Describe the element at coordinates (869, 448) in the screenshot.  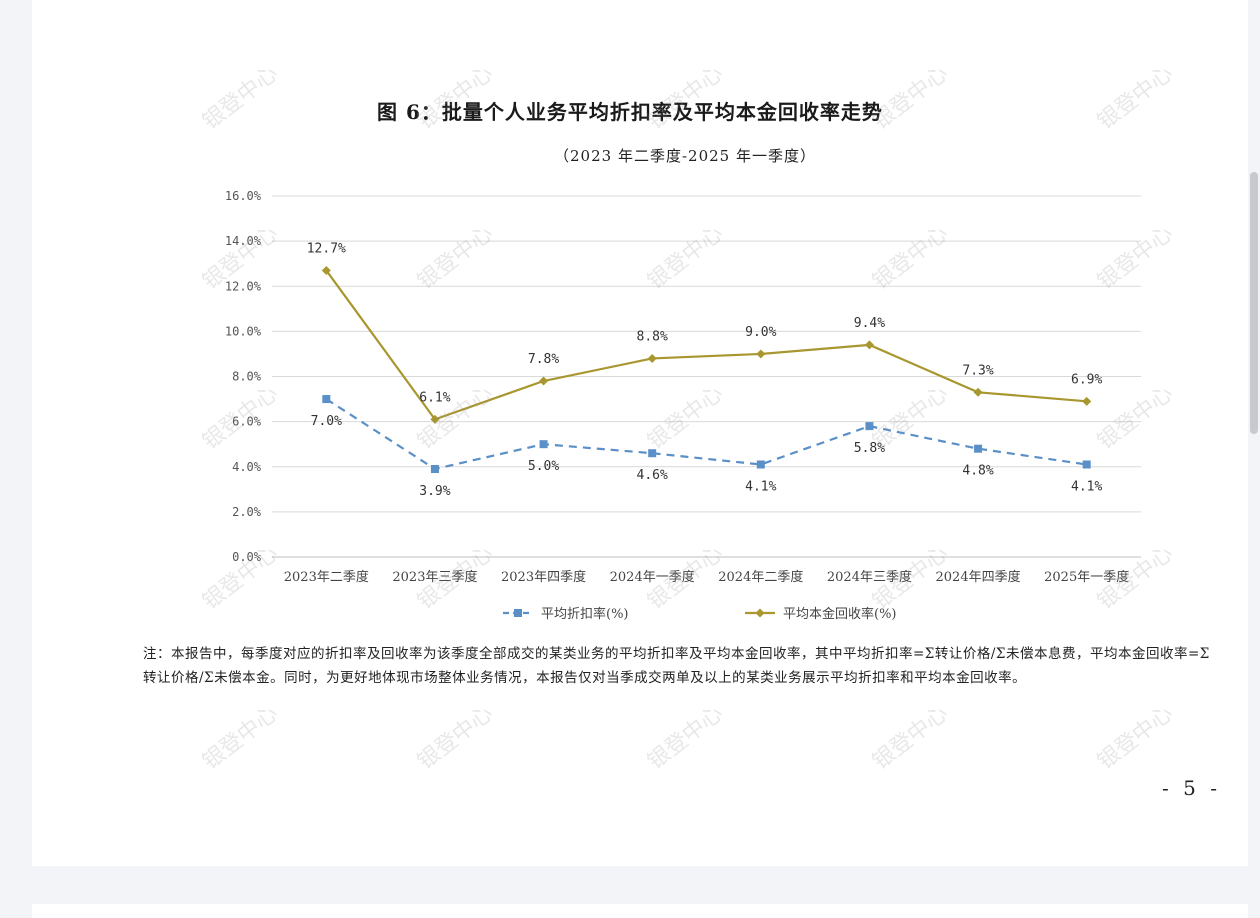
I see `data-label: 5.8%` at that location.